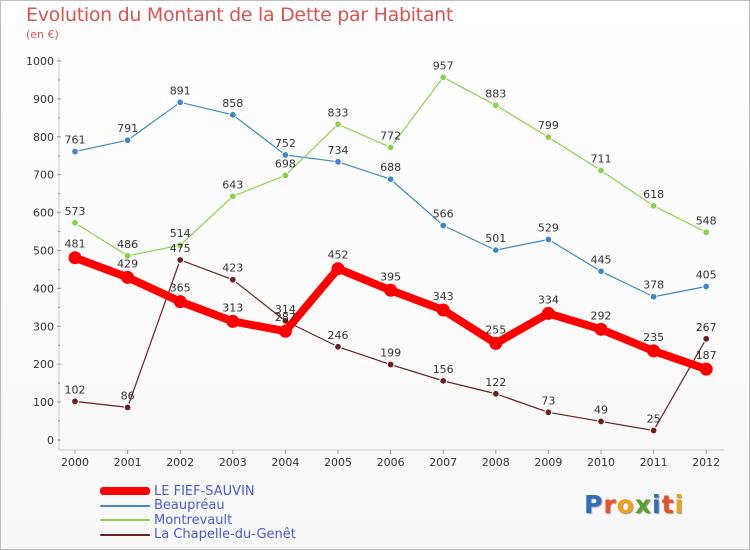 The height and width of the screenshot is (550, 750). What do you see at coordinates (180, 90) in the screenshot?
I see `data-label: 891` at bounding box center [180, 90].